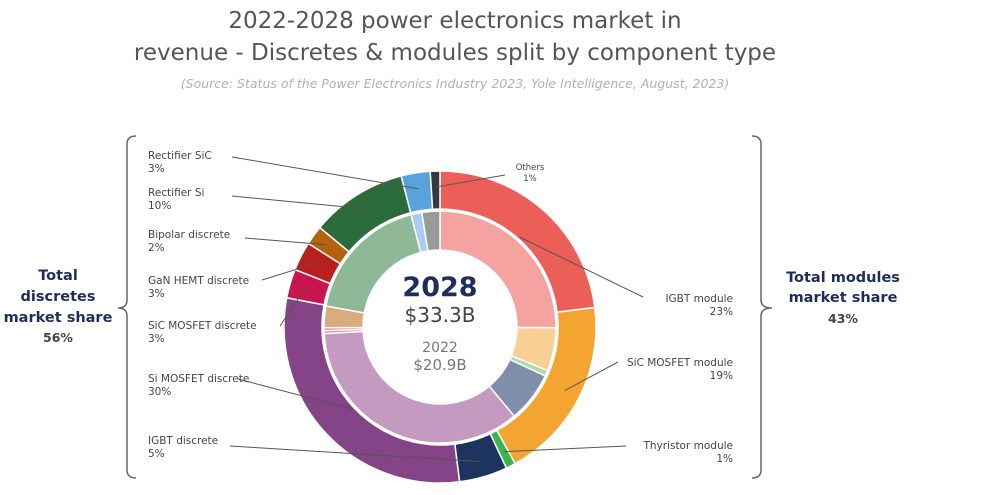 The width and height of the screenshot is (988, 495). I want to click on label-pct-rectifier-sic: 3%, so click(156, 169).